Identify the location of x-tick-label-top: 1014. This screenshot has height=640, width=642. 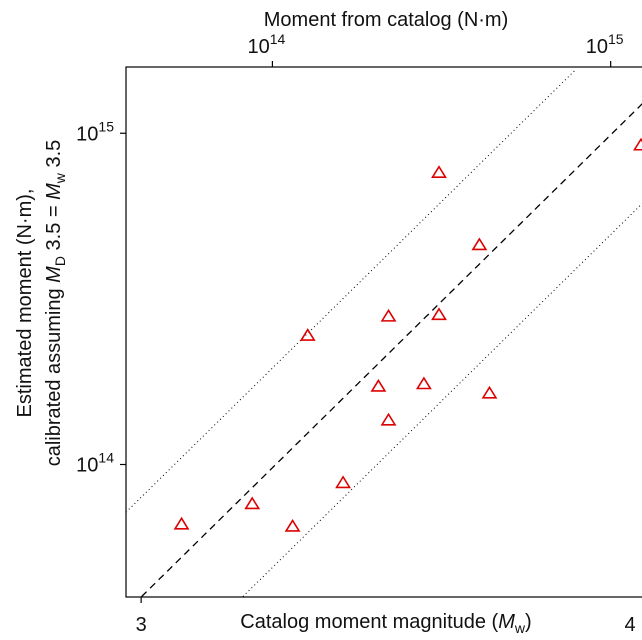
(266, 44).